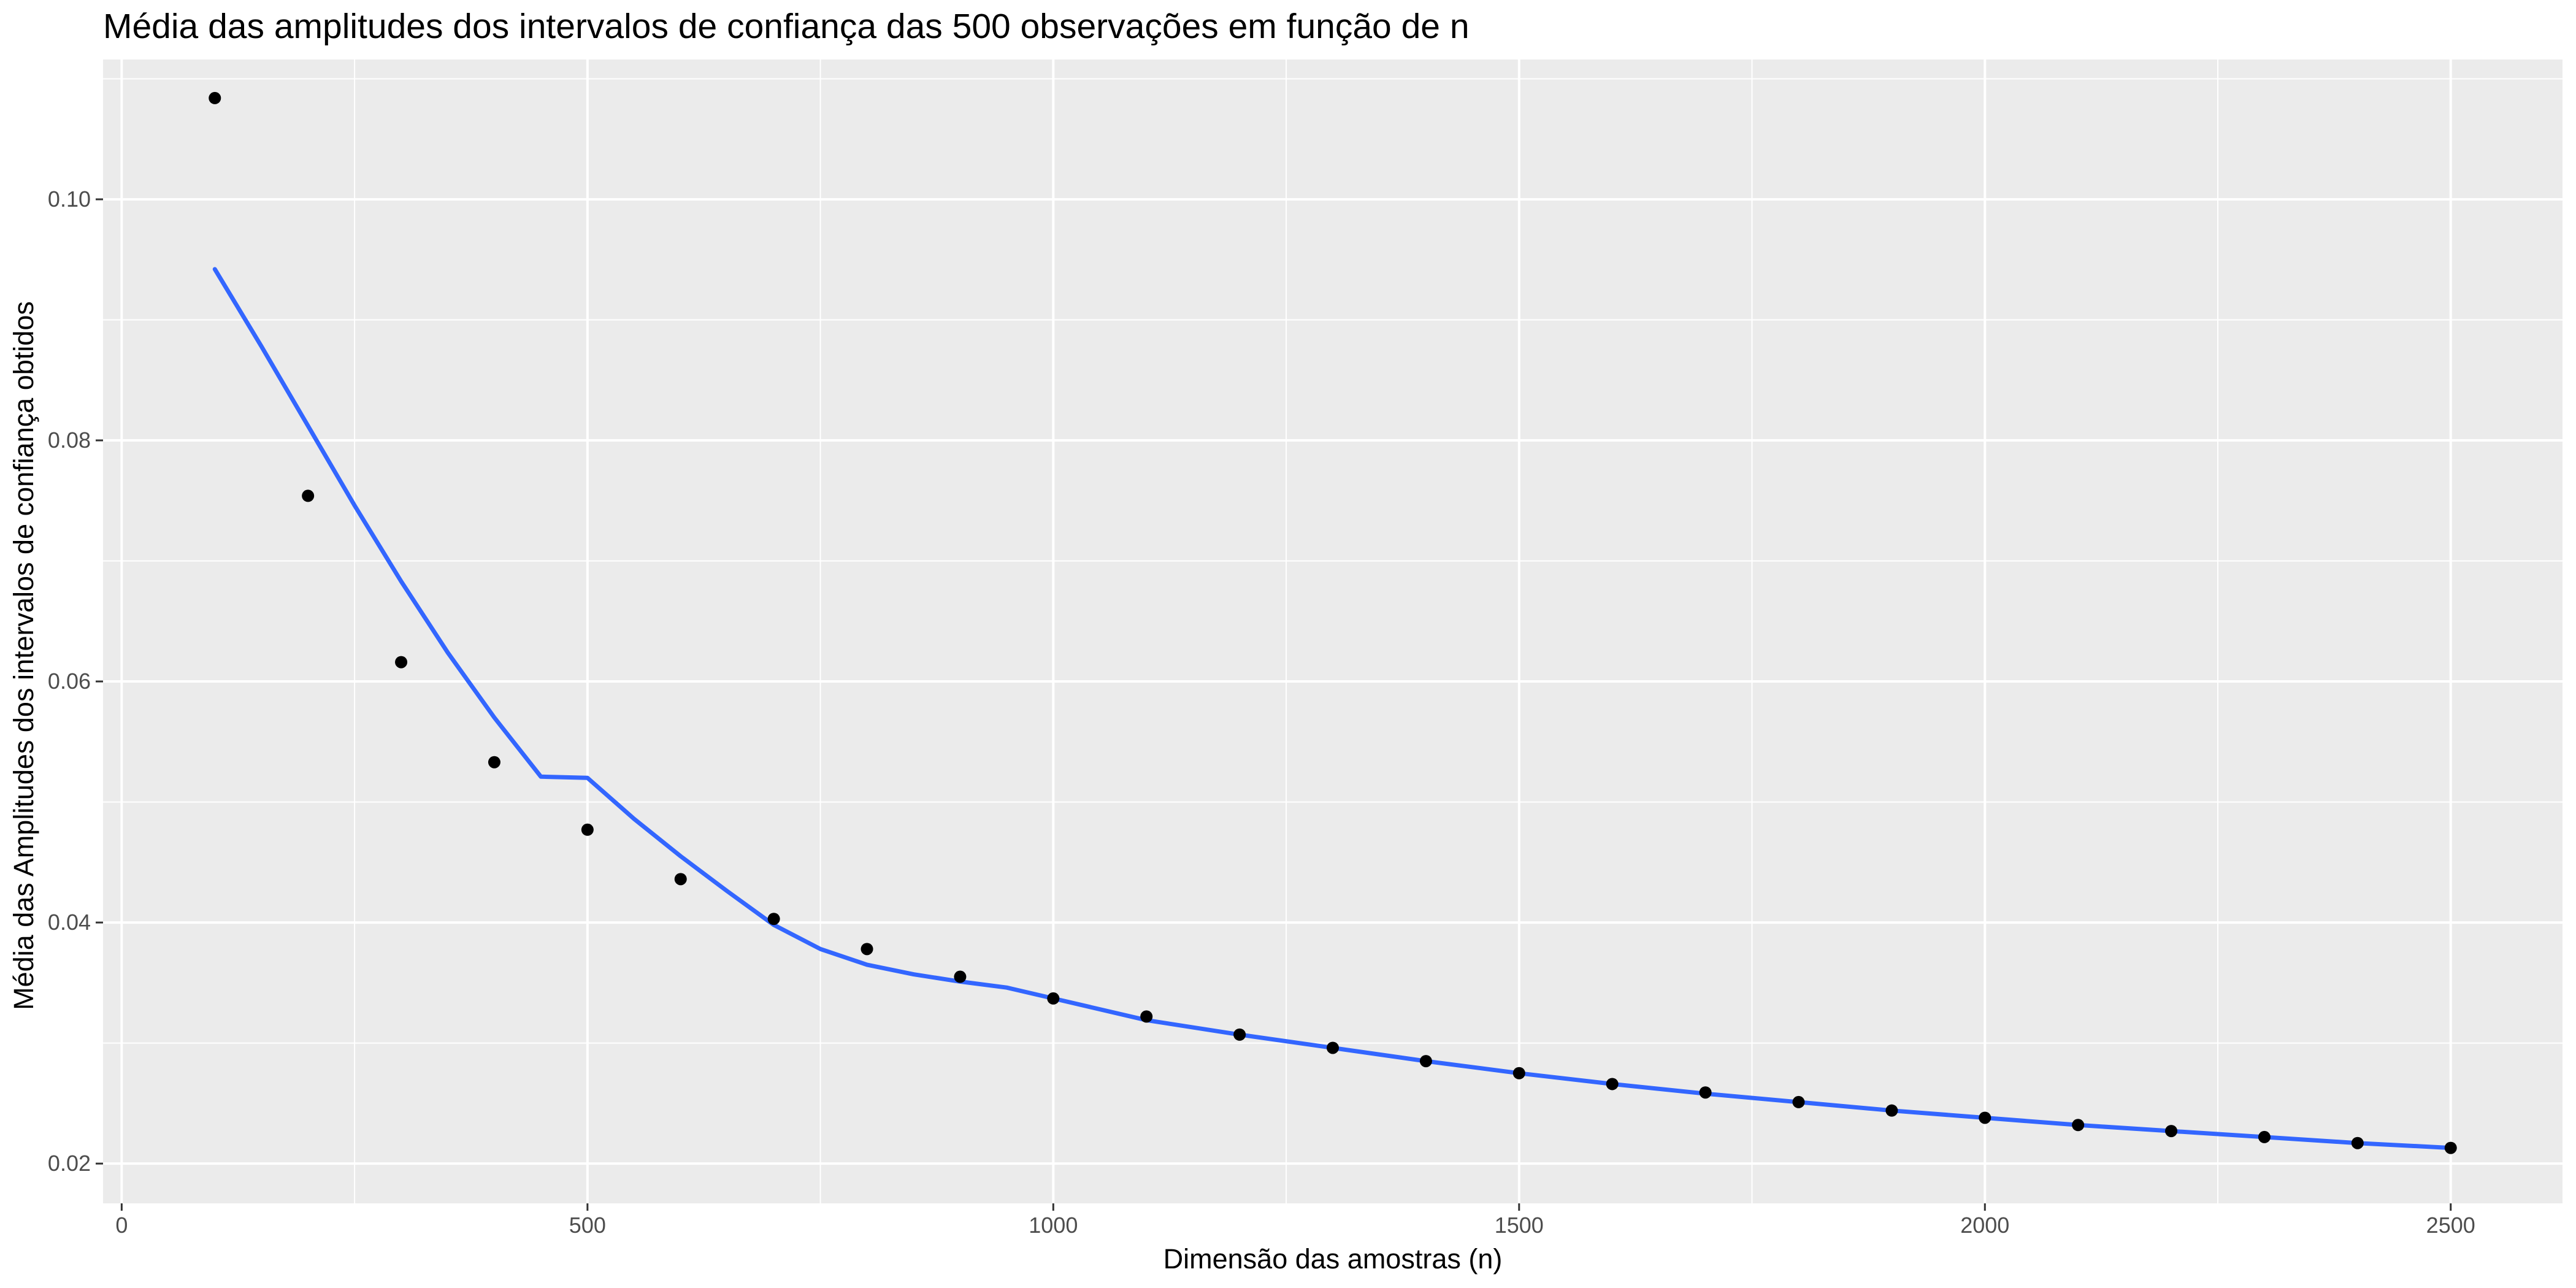 This screenshot has height=1288, width=2576. I want to click on x-tick-label: 2500, so click(2450, 1225).